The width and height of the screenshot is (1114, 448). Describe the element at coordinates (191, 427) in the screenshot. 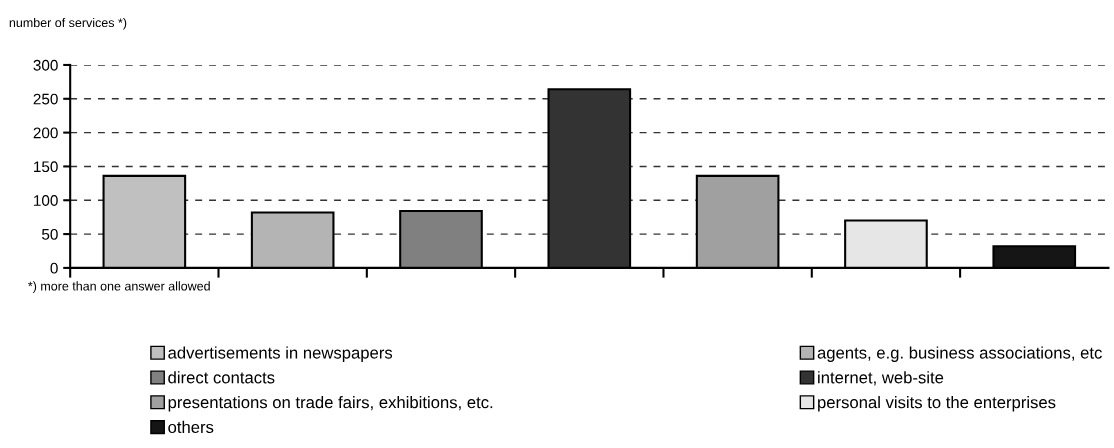

I see `legend-label: others` at that location.